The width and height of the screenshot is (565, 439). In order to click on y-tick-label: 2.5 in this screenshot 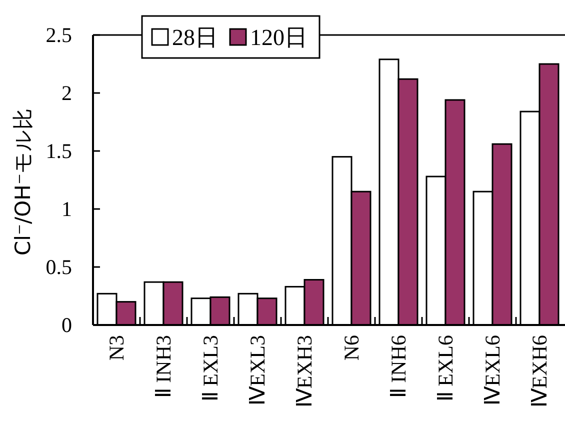, I will do `click(59, 35)`.